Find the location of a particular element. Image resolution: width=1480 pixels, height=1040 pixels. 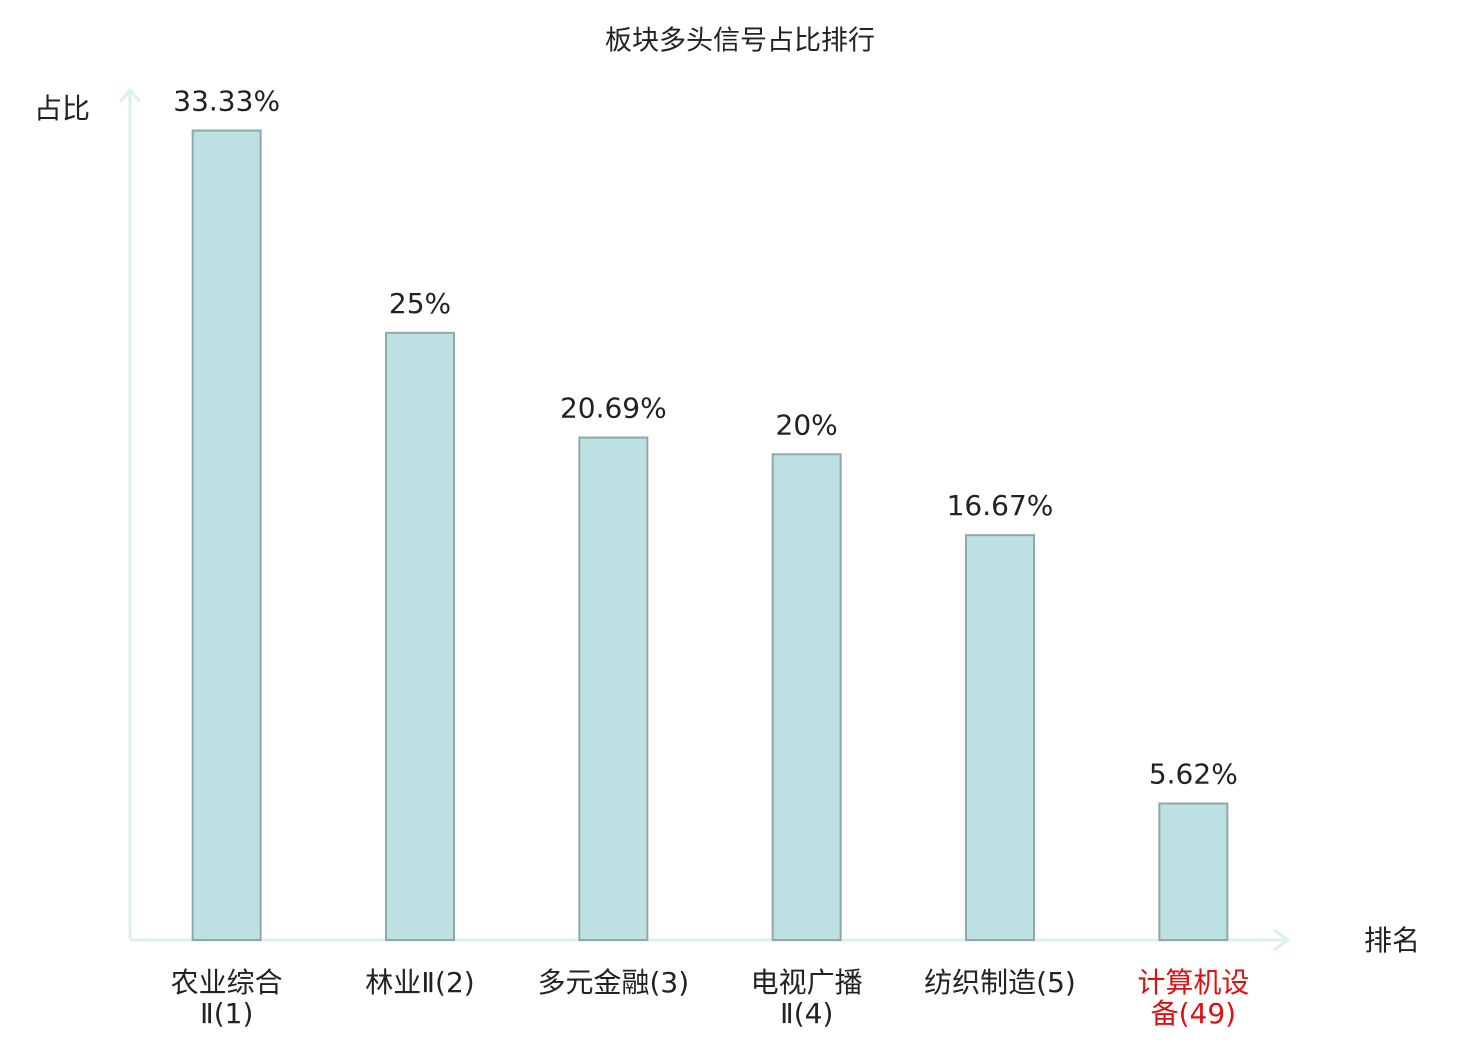

x-tick-label: 农业综合 Ⅱ(1) is located at coordinates (227, 998).